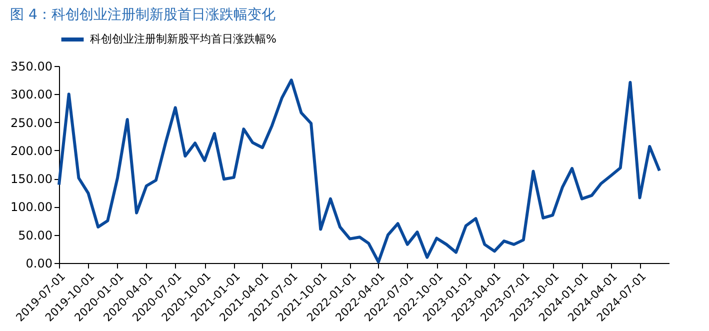  I want to click on legend-label: 科创创业注册制新股平均首日涨跌幅%, so click(183, 39).